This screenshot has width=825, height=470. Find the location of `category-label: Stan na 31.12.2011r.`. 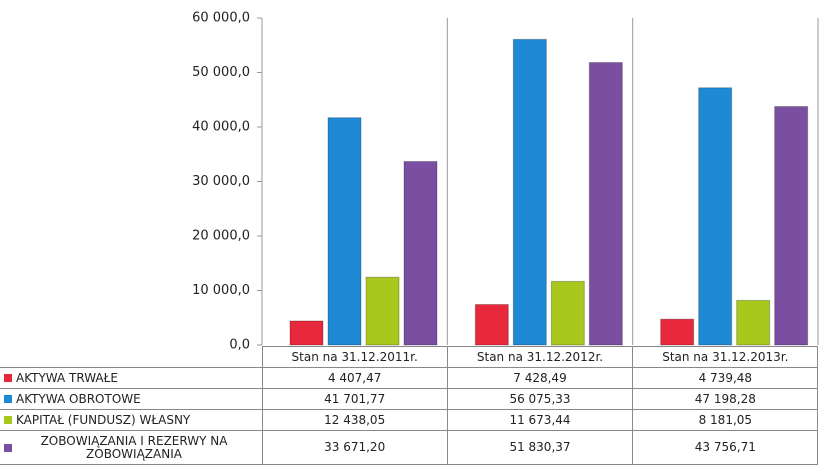

category-label: Stan na 31.12.2011r. is located at coordinates (354, 357).